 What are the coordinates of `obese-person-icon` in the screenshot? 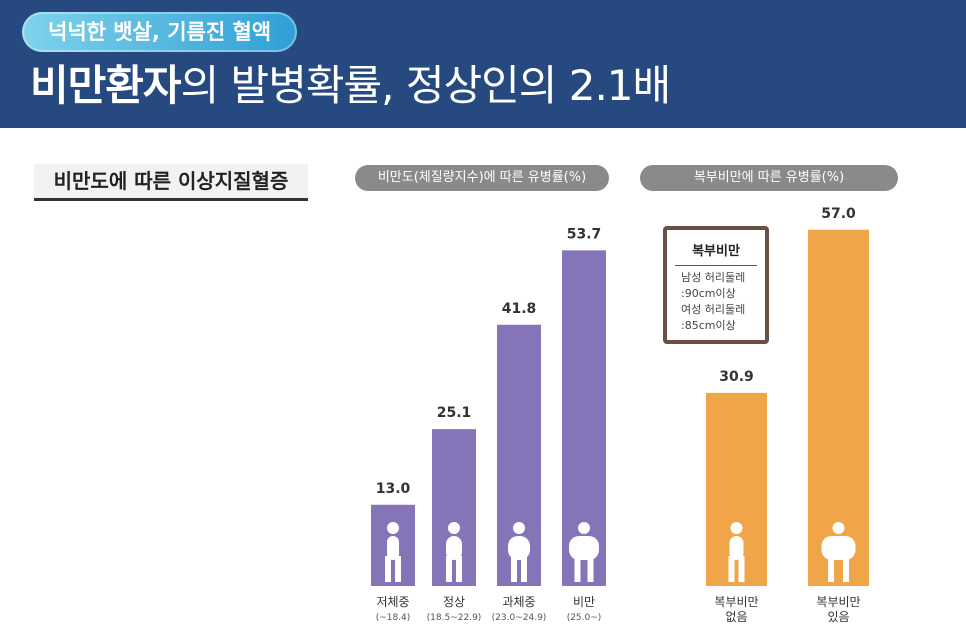 It's located at (584, 552).